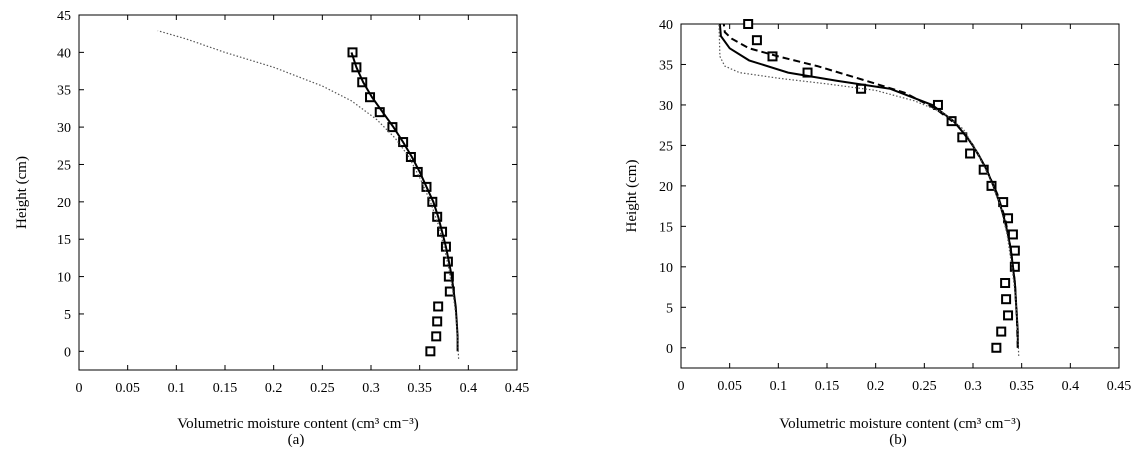 This screenshot has height=455, width=1137. I want to click on y-tick-label: 45, so click(64, 16).